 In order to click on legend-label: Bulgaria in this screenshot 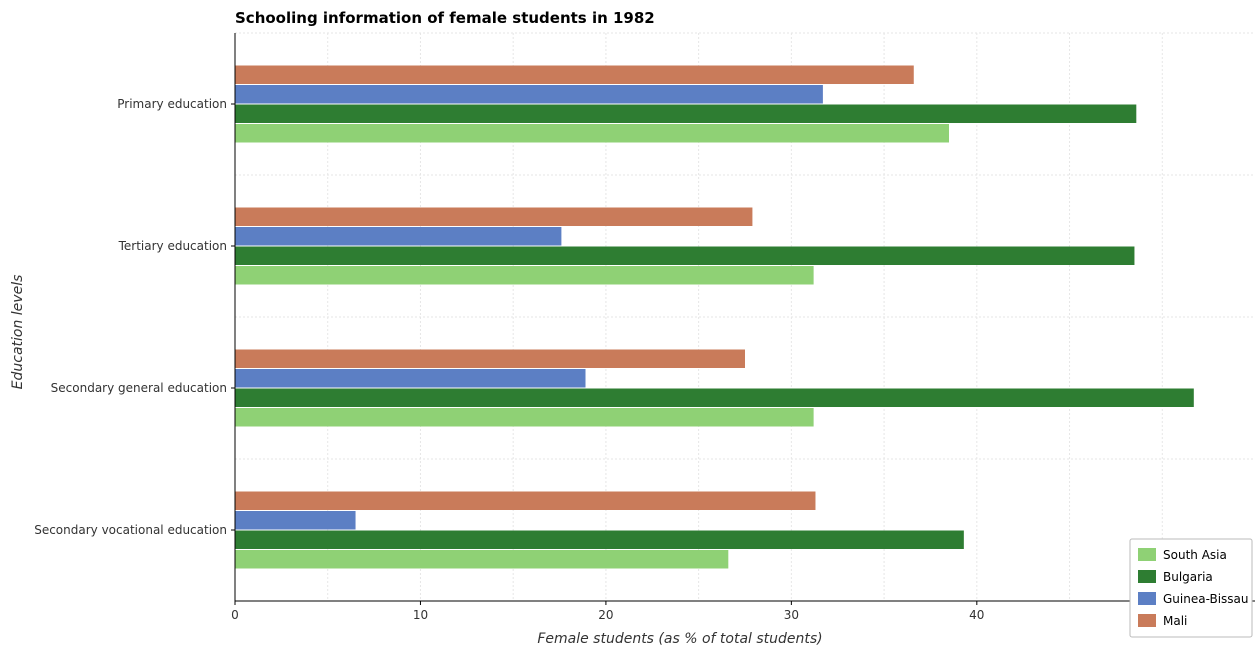, I will do `click(1188, 577)`.